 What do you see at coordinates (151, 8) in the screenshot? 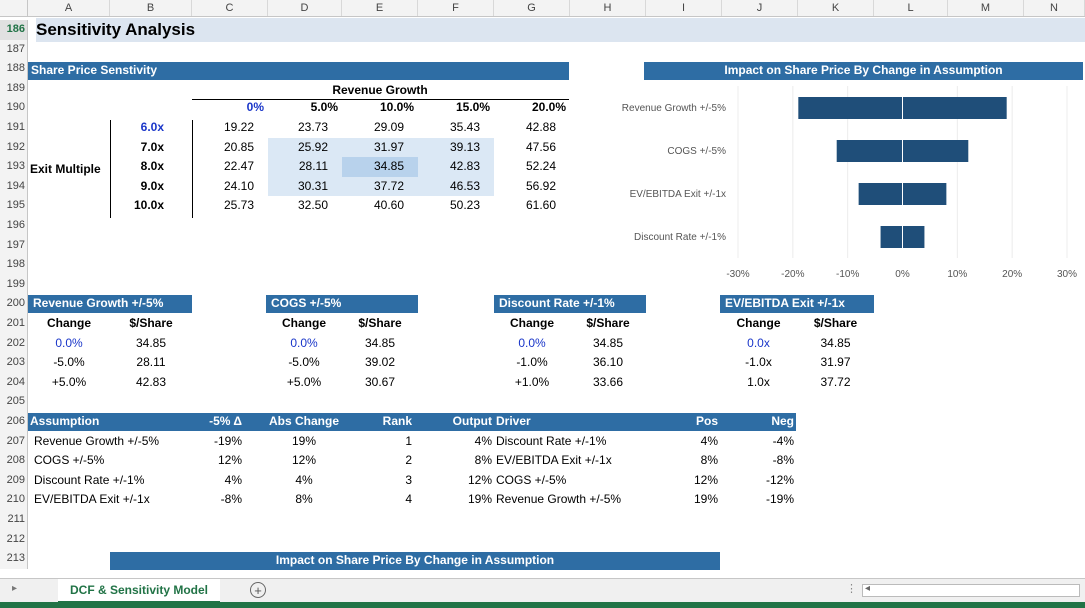
I see `column-header-b: B` at bounding box center [151, 8].